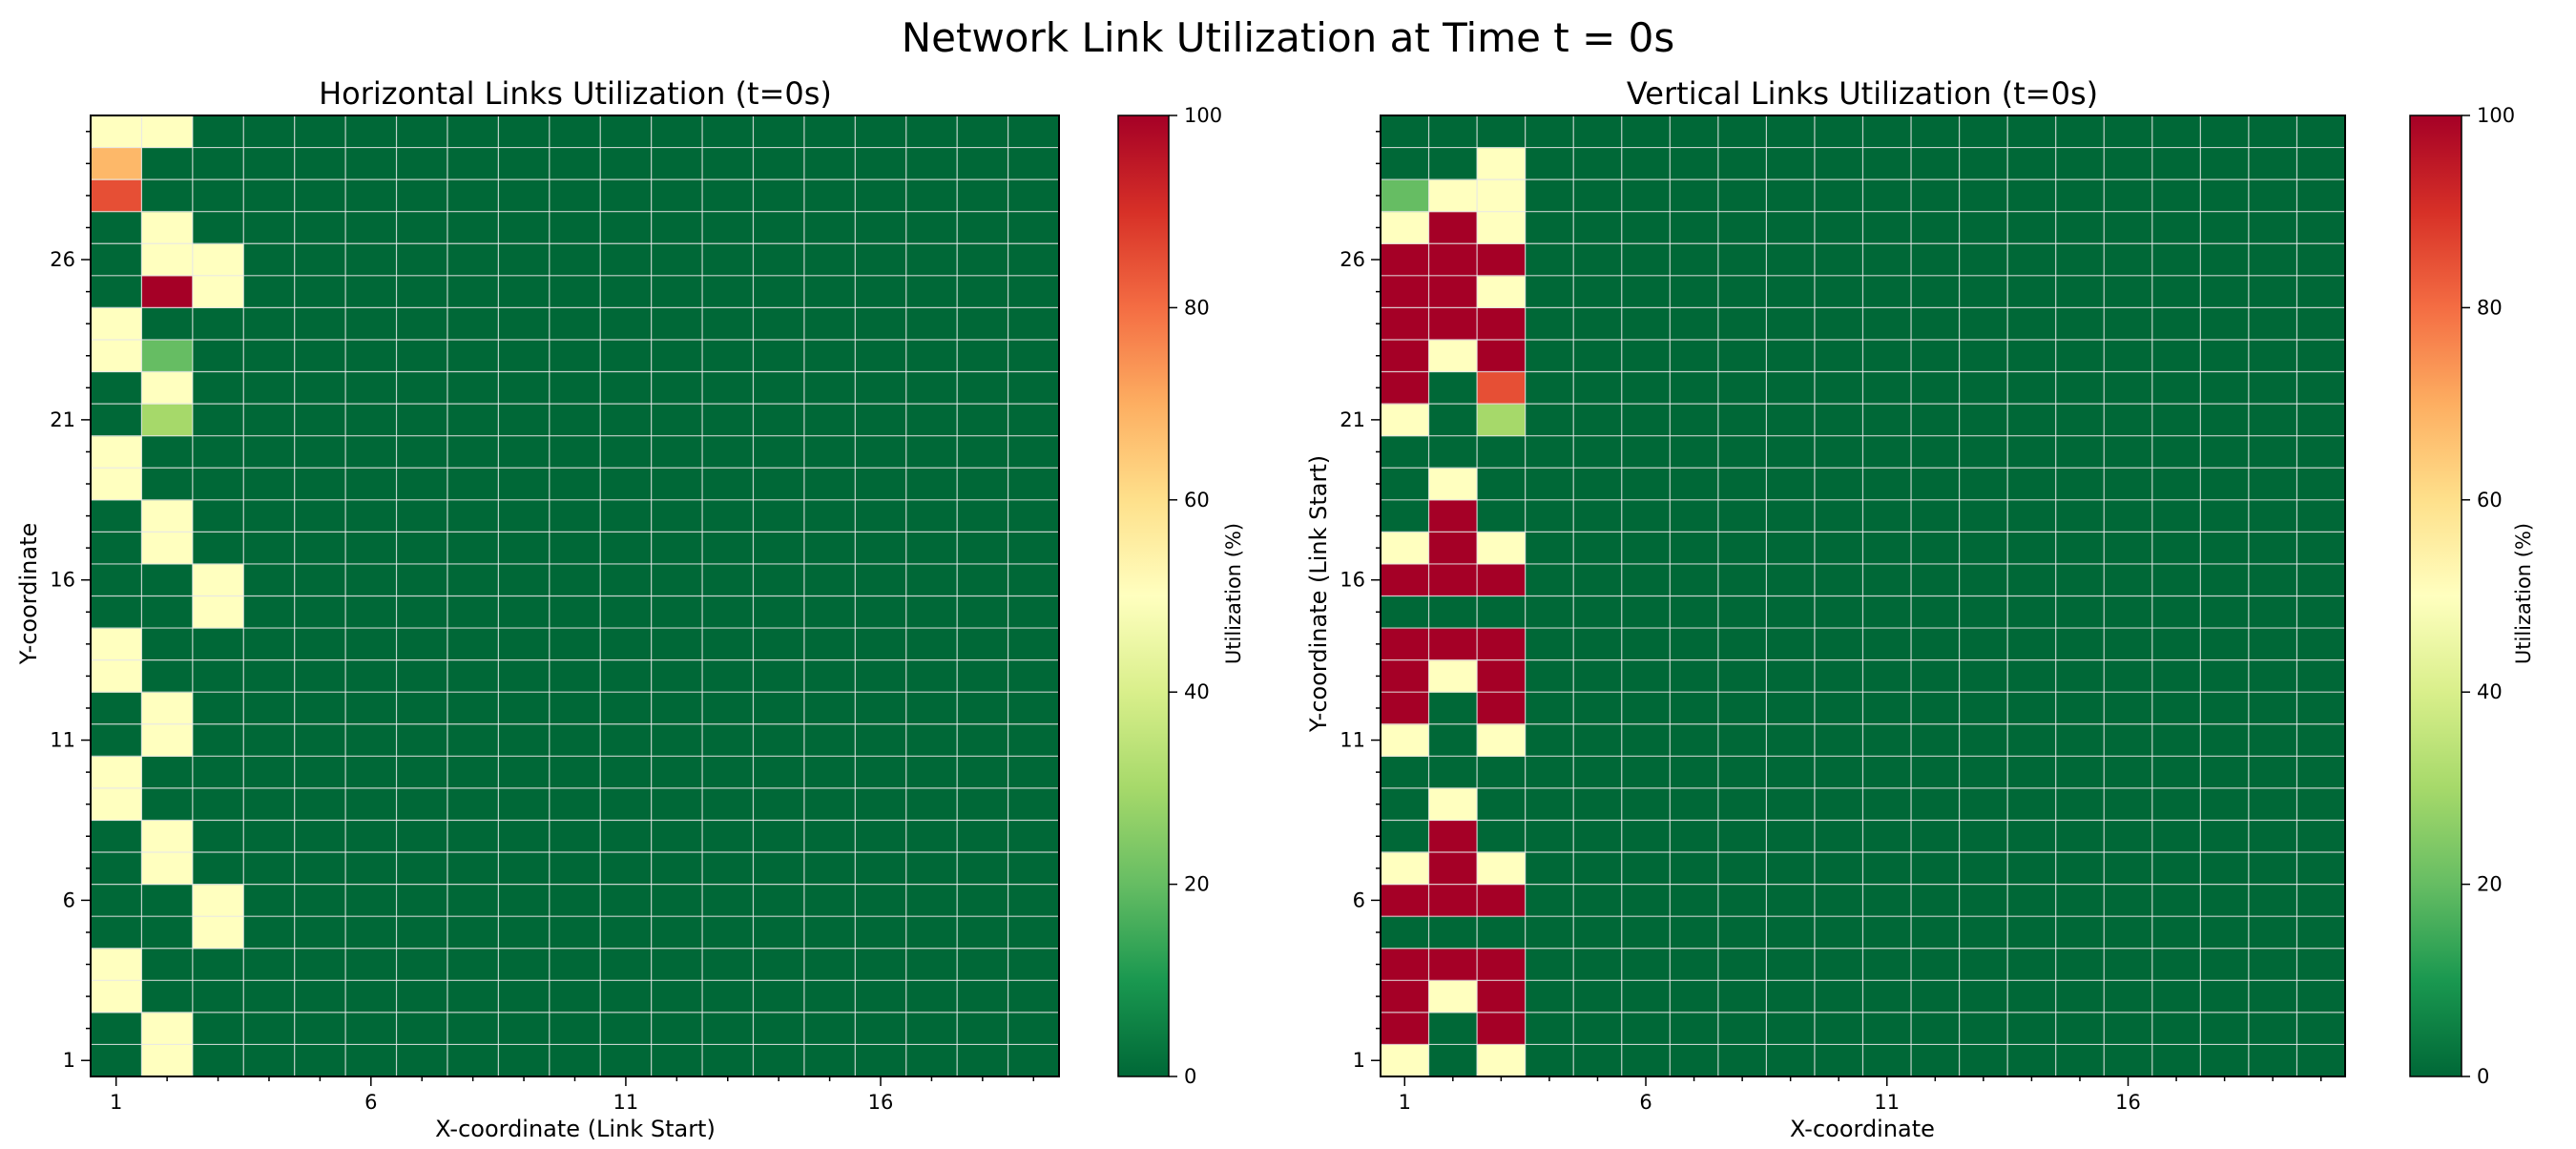 The height and width of the screenshot is (1149, 2576). Describe the element at coordinates (1352, 419) in the screenshot. I see `vertical-y-tick-label: 21` at that location.